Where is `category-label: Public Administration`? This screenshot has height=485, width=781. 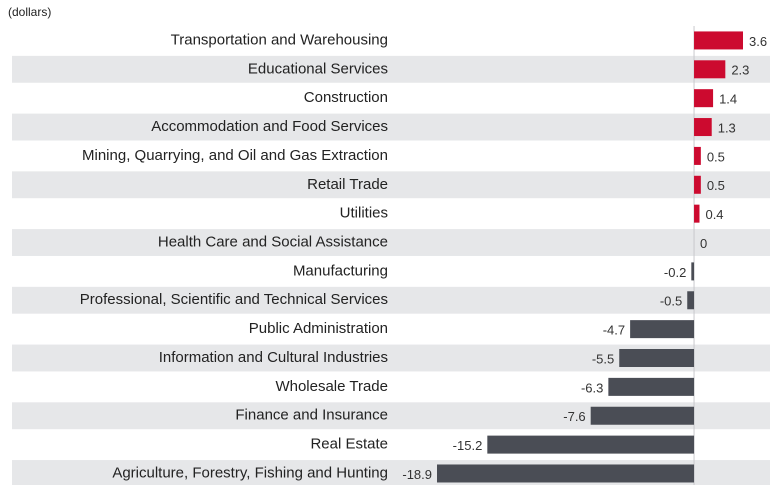
category-label: Public Administration is located at coordinates (318, 328).